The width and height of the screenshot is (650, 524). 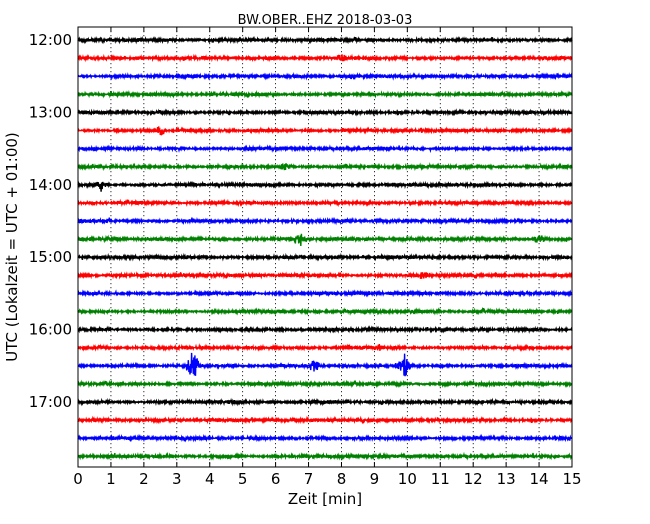 I want to click on x-tick-label: 7, so click(x=309, y=479).